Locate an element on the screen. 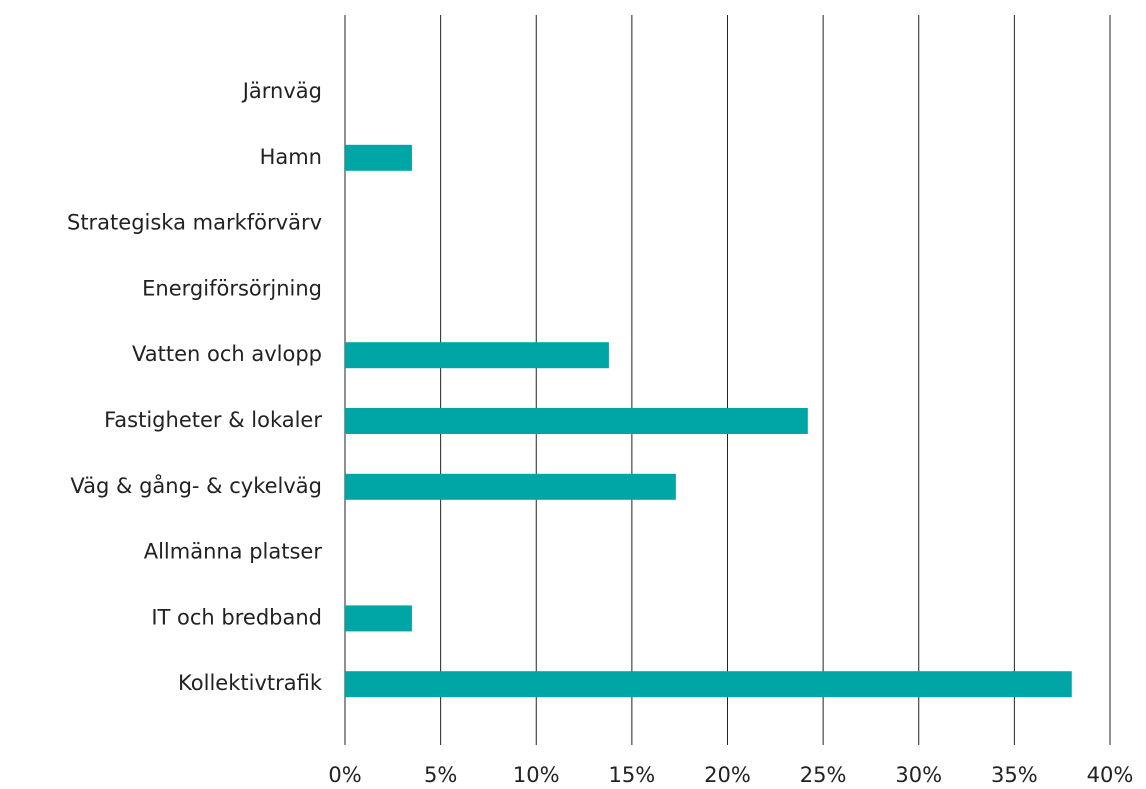  y-tick-label: Järnväg is located at coordinates (281, 91).